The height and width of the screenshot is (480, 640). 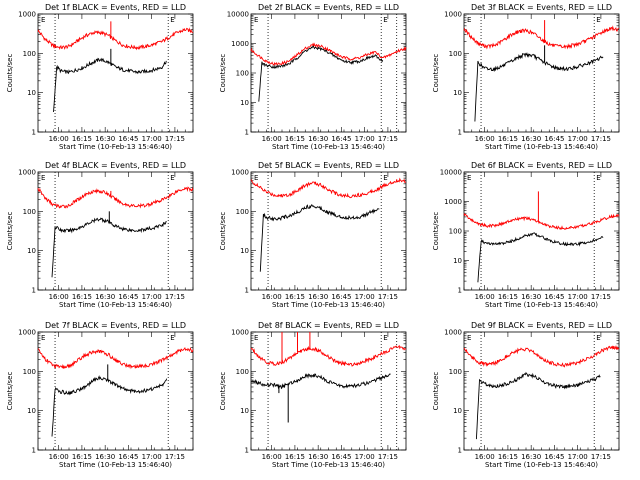 I want to click on chart-title: Det 9f BLACK = Events, RED = LLD, so click(x=541, y=325).